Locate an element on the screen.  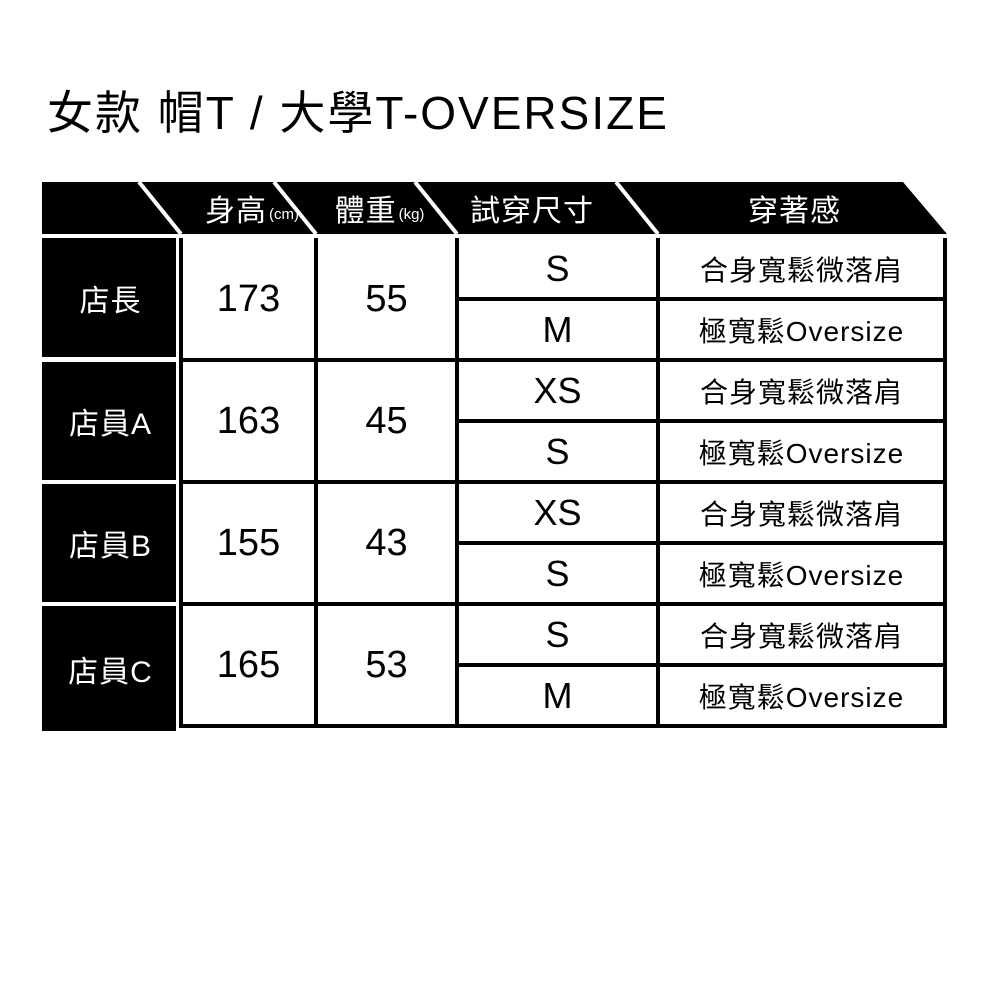
table-header-band is located at coordinates (494, 209).